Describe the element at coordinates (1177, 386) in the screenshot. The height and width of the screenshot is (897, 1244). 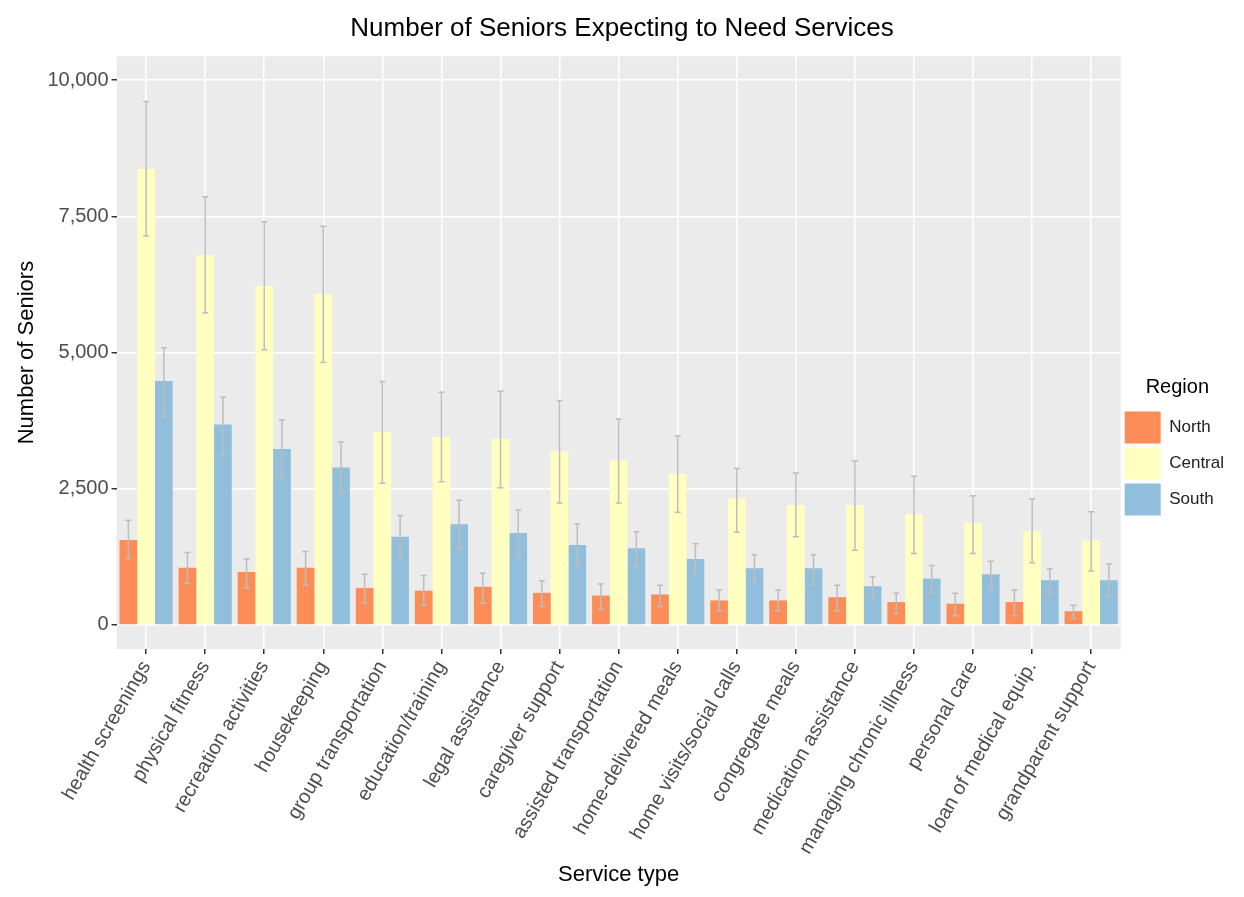
I see `legend-title: Region` at that location.